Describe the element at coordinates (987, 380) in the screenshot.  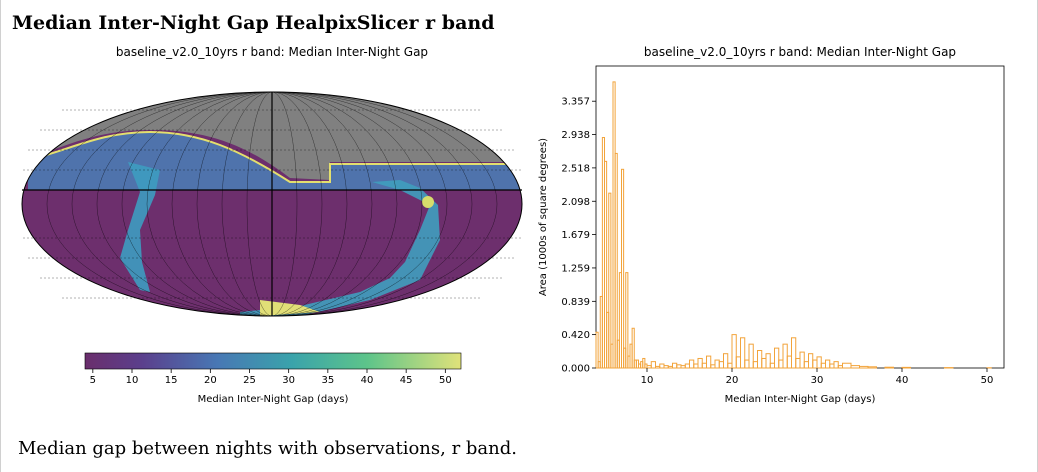
I see `hist-xtick-label: 50` at that location.